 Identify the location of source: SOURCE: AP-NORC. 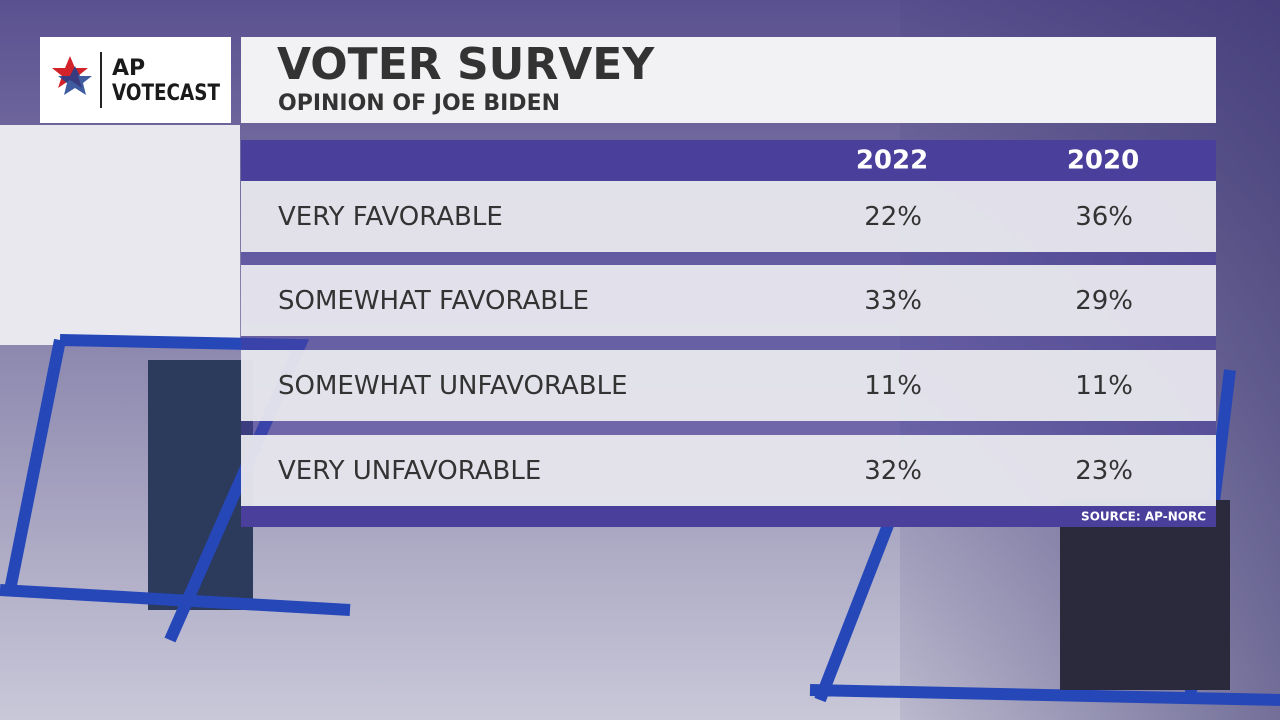
(1143, 517).